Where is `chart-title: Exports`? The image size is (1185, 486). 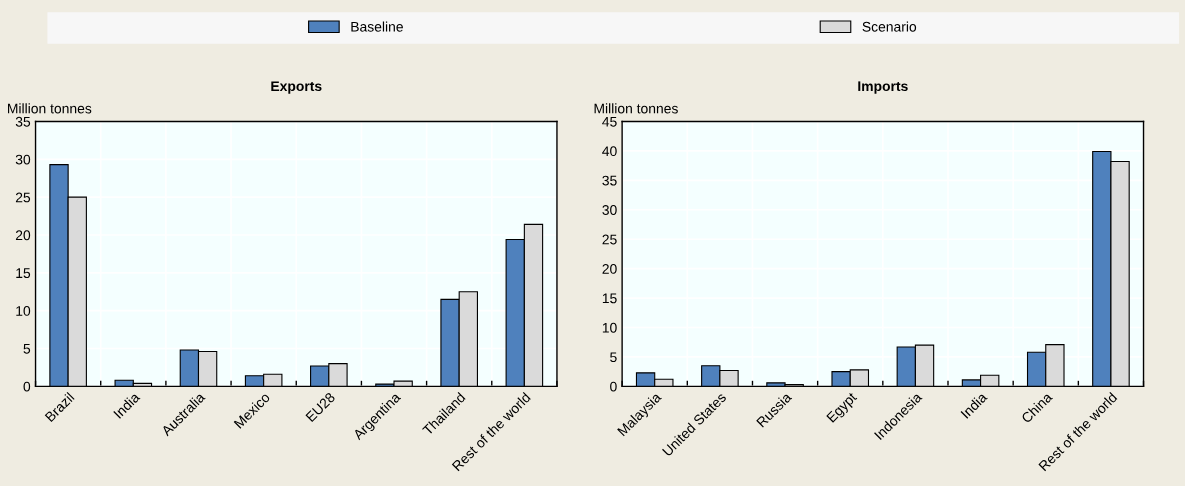 chart-title: Exports is located at coordinates (296, 87).